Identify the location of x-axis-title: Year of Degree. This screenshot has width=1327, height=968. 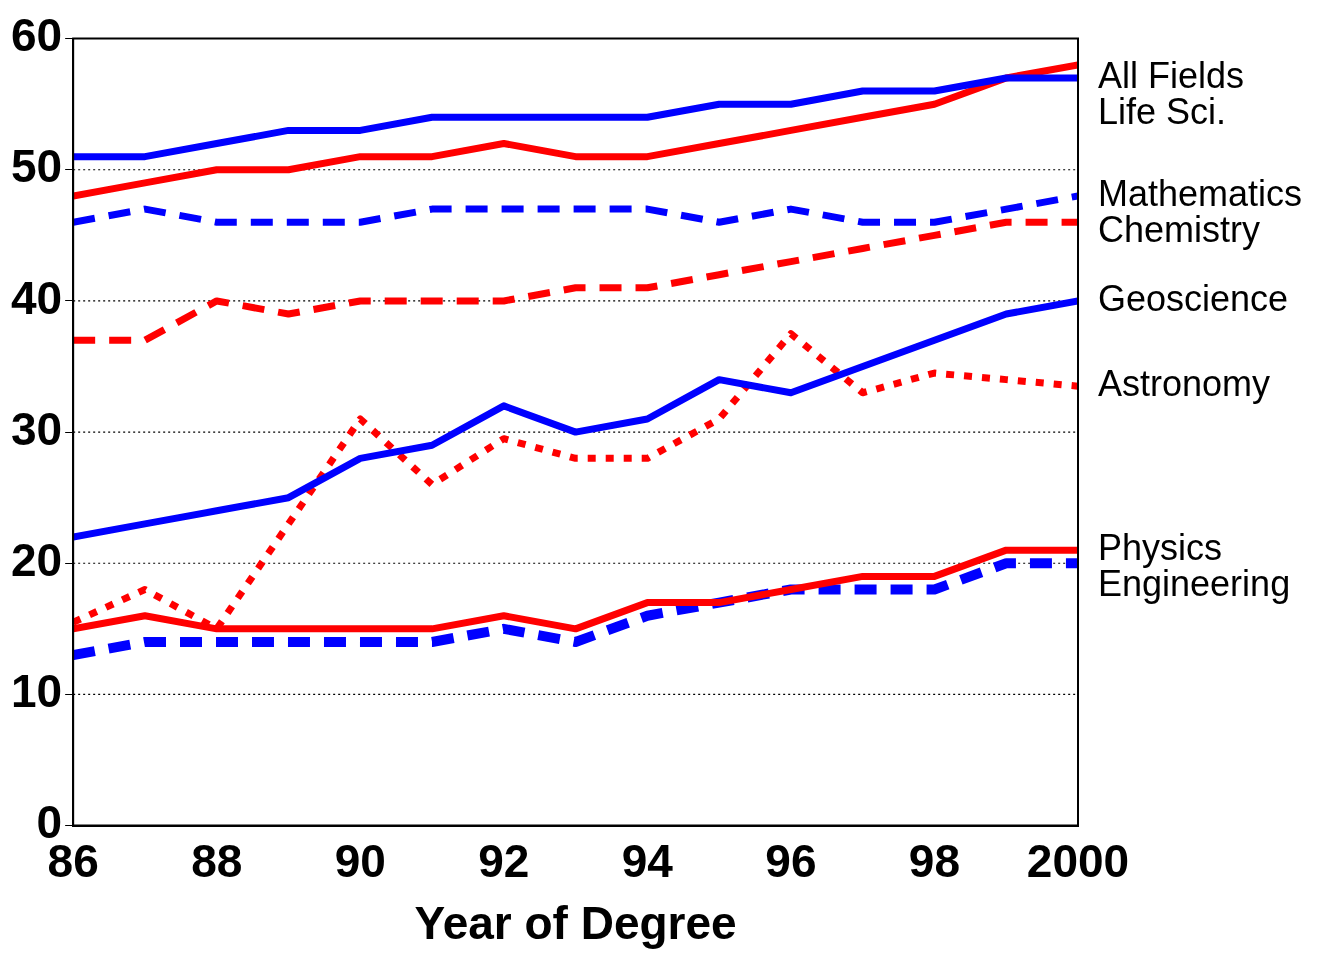
(575, 923).